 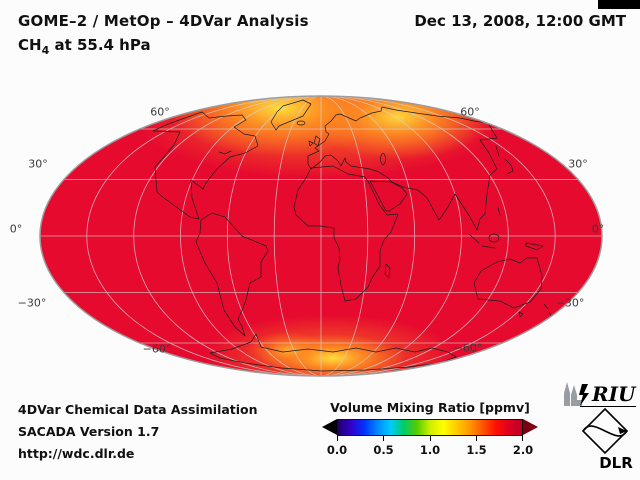 What do you see at coordinates (337, 450) in the screenshot?
I see `colorbar-ticklabel-0: 0.0` at bounding box center [337, 450].